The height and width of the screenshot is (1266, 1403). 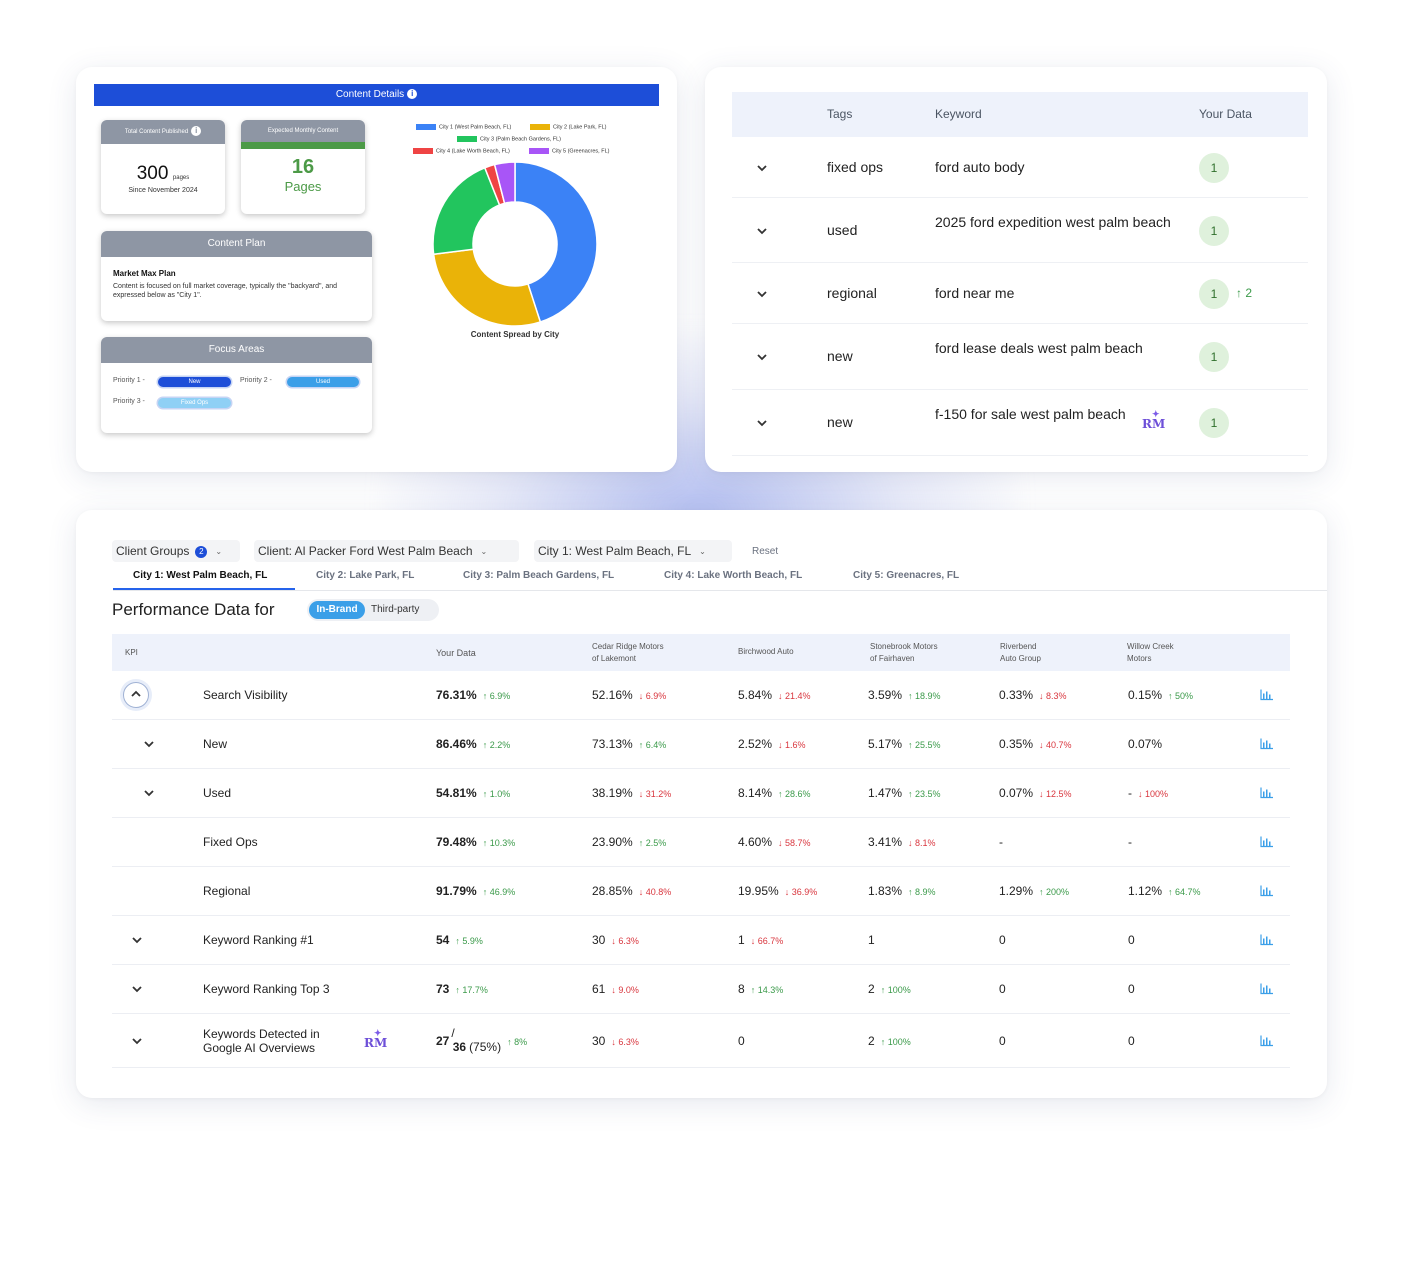 What do you see at coordinates (774, 695) in the screenshot?
I see `value-cell-c2: 5.84% ↓ 21.4%` at bounding box center [774, 695].